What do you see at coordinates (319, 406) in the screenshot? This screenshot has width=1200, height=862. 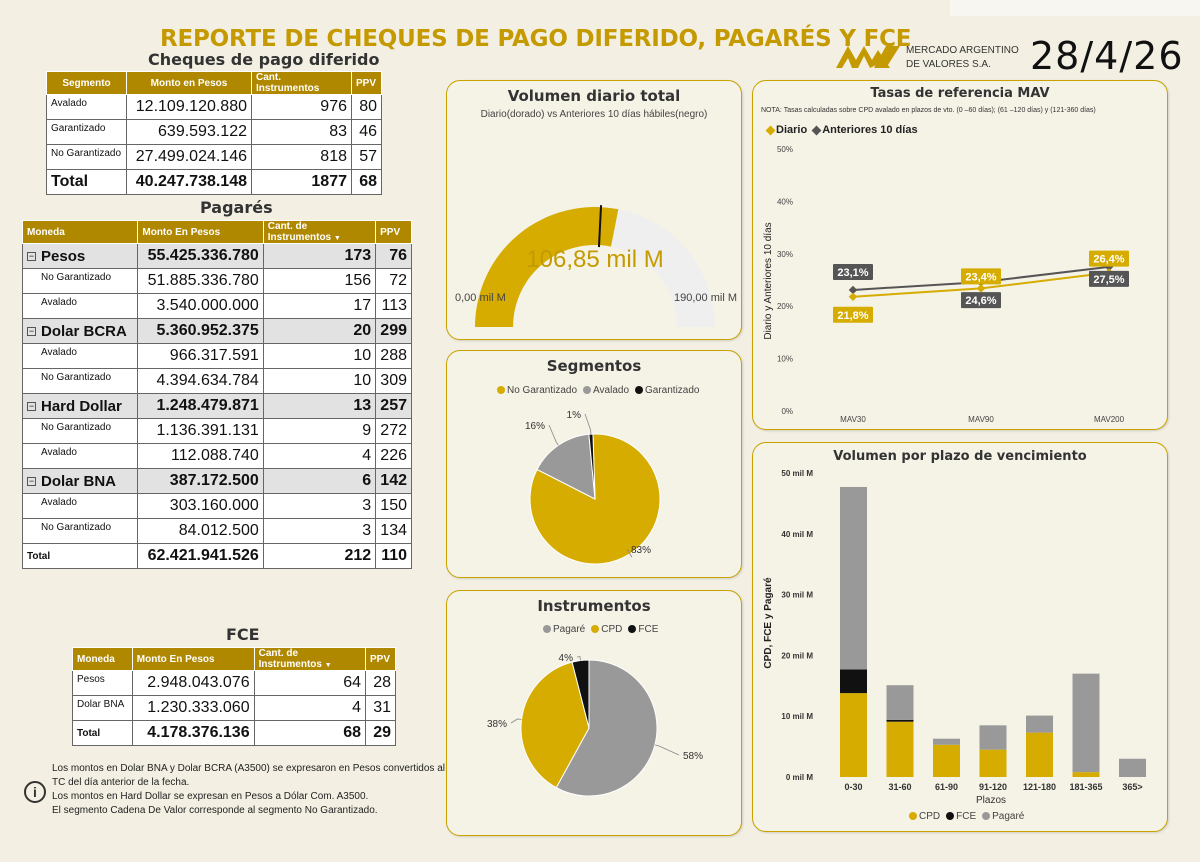 I see `cell-cant: 13` at bounding box center [319, 406].